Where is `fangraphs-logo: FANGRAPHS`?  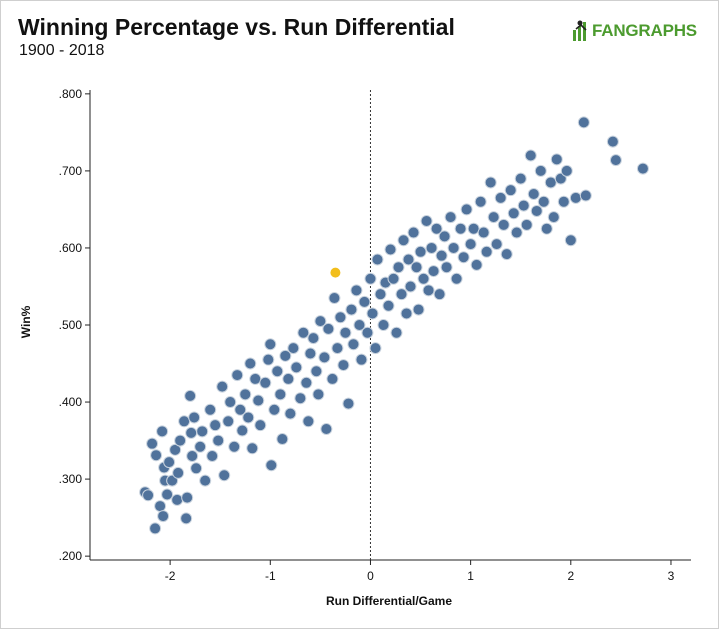 fangraphs-logo: FANGRAPHS is located at coordinates (634, 31).